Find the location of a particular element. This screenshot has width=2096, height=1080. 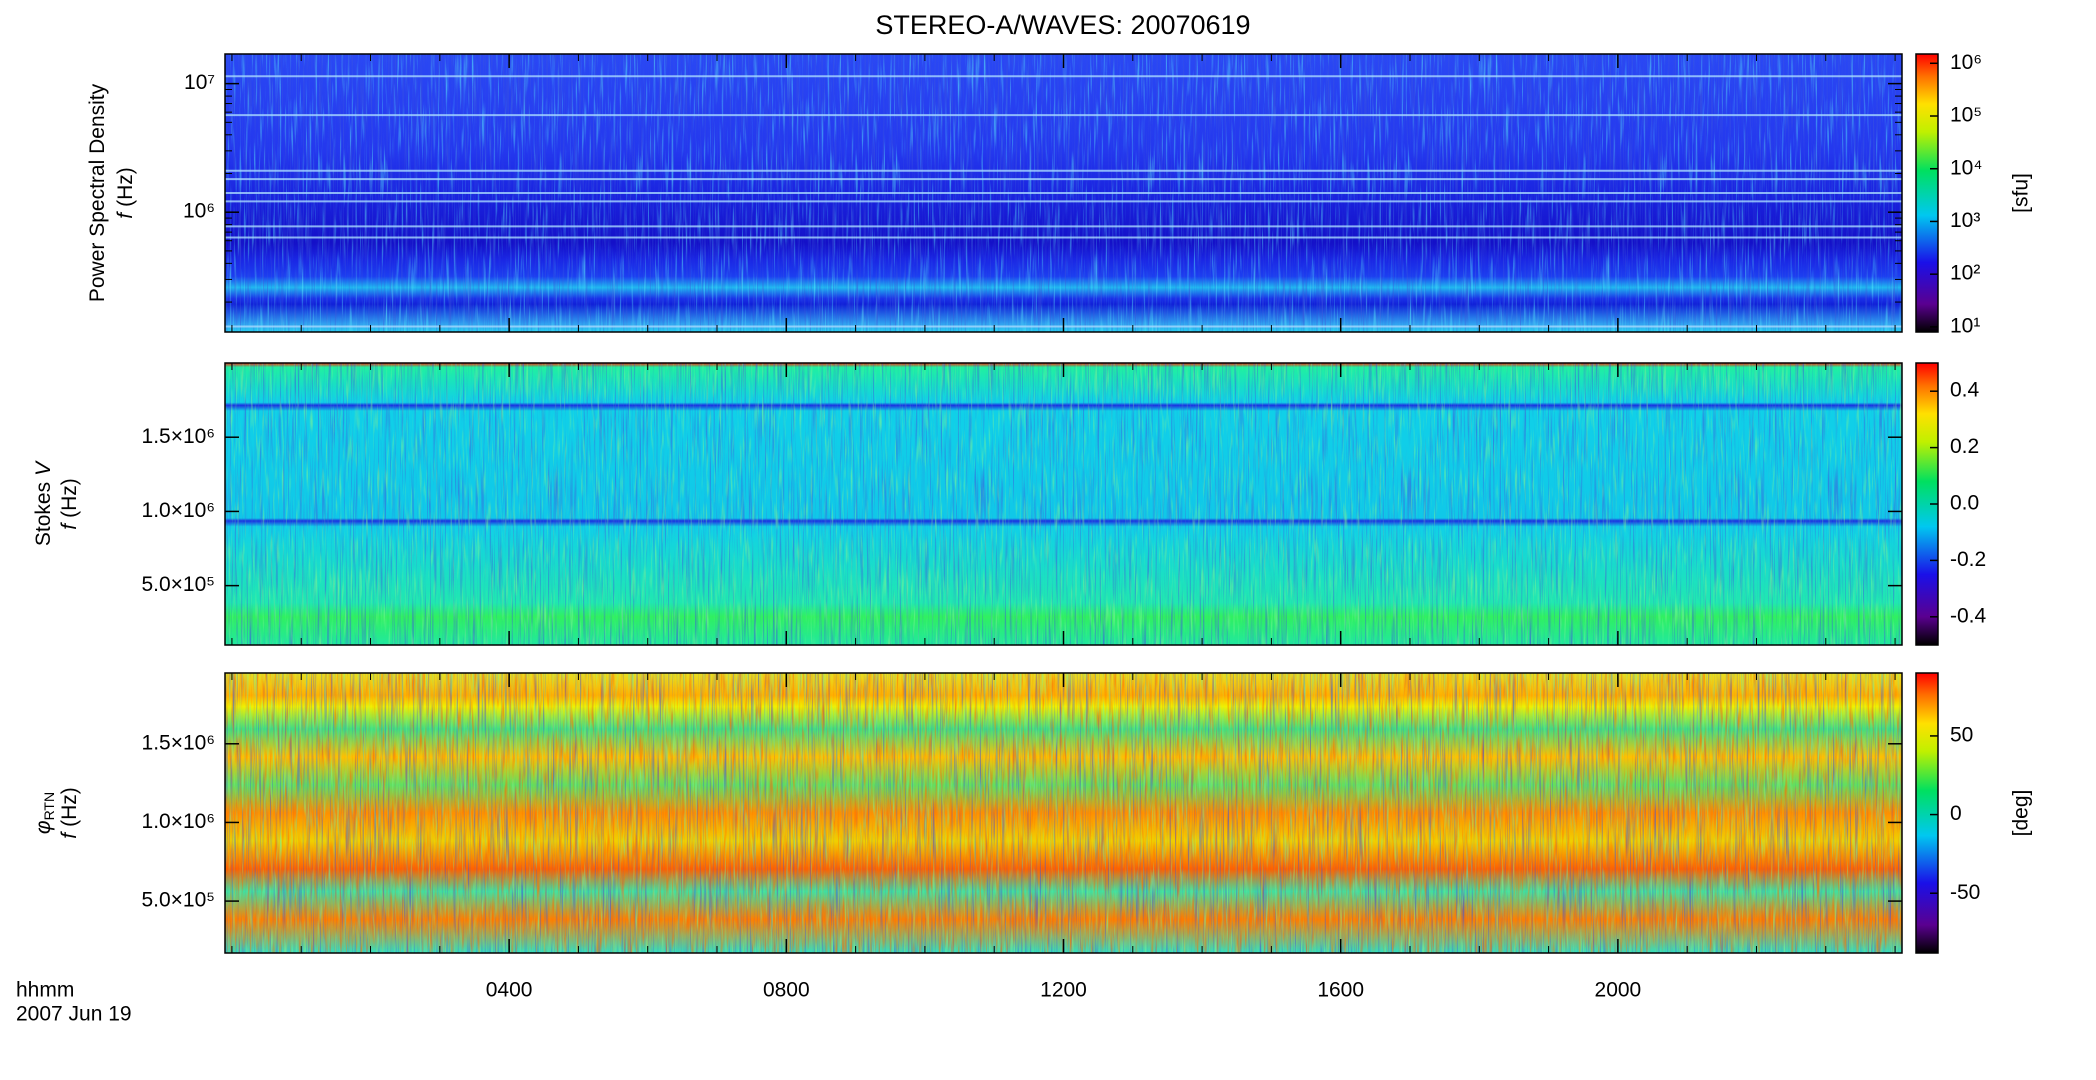

y-axis-label: Stokes V is located at coordinates (43, 503).